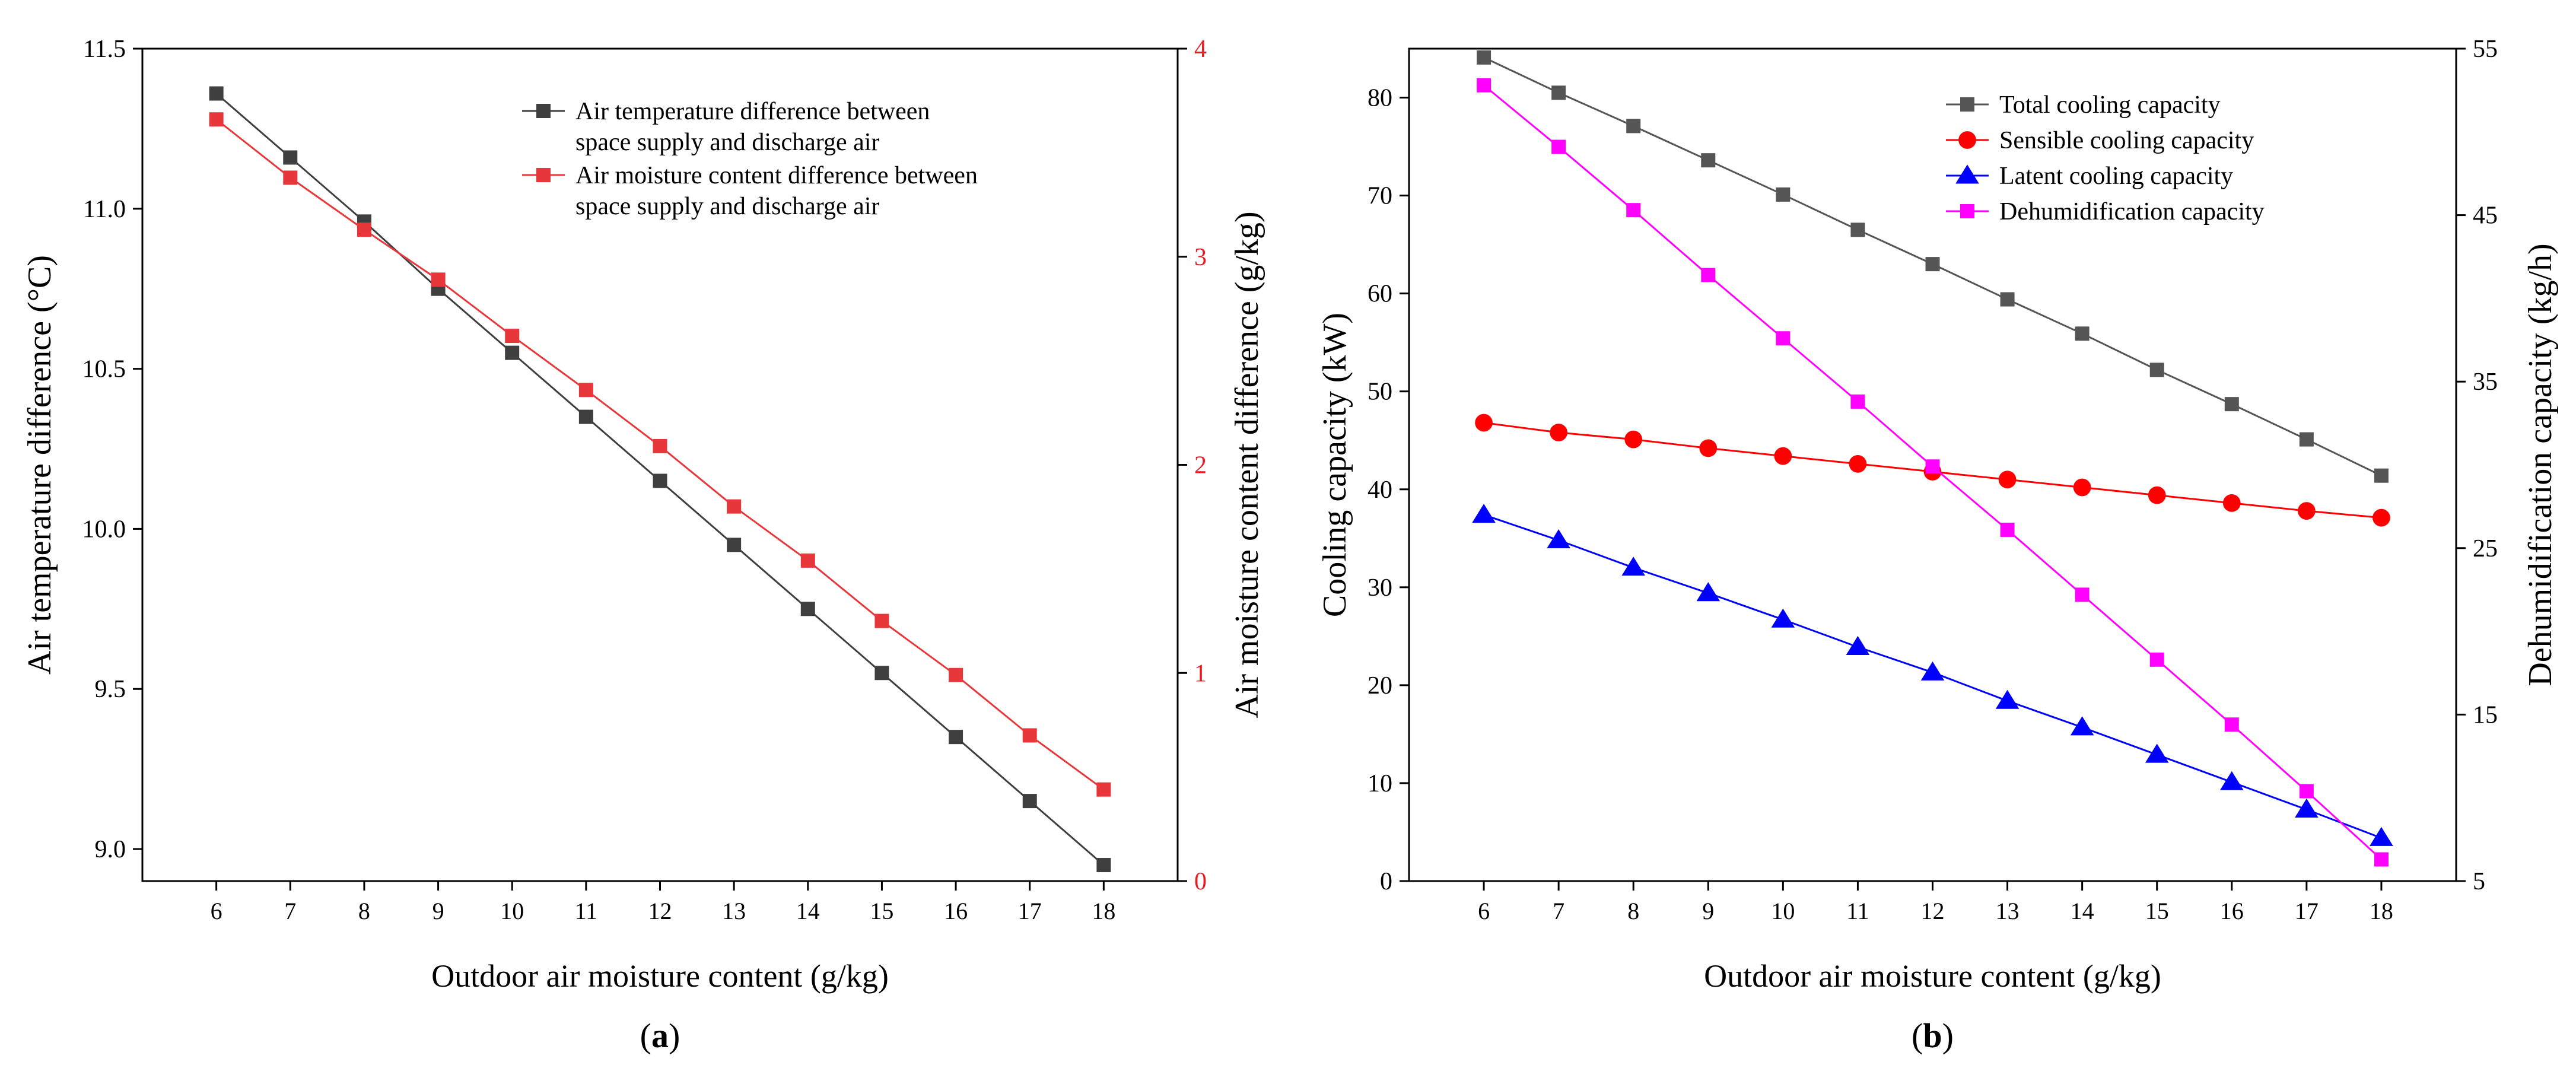 The image size is (2576, 1081). Describe the element at coordinates (1558, 911) in the screenshot. I see `x-tick-label: 7` at that location.